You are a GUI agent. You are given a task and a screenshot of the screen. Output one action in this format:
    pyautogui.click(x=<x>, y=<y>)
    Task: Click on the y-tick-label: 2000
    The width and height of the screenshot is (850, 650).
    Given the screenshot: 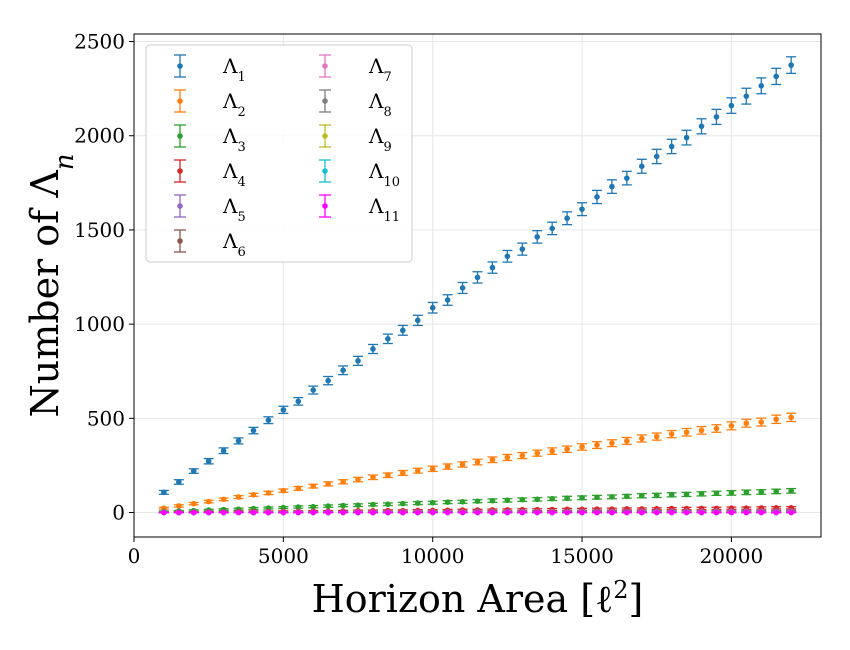 What is the action you would take?
    pyautogui.click(x=99, y=136)
    